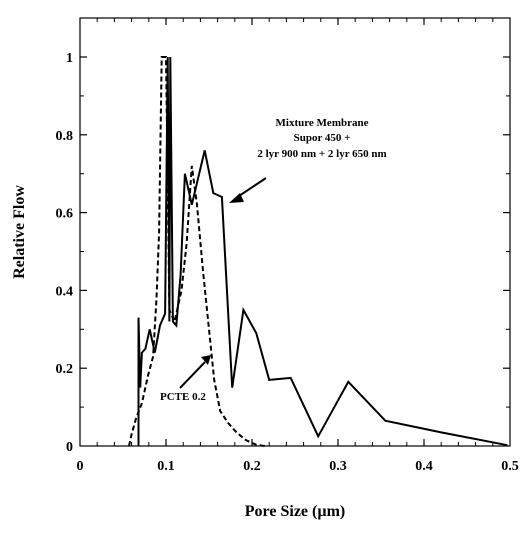 This screenshot has height=533, width=527. What do you see at coordinates (183, 397) in the screenshot?
I see `annotation-pcte: PCTE 0.2` at bounding box center [183, 397].